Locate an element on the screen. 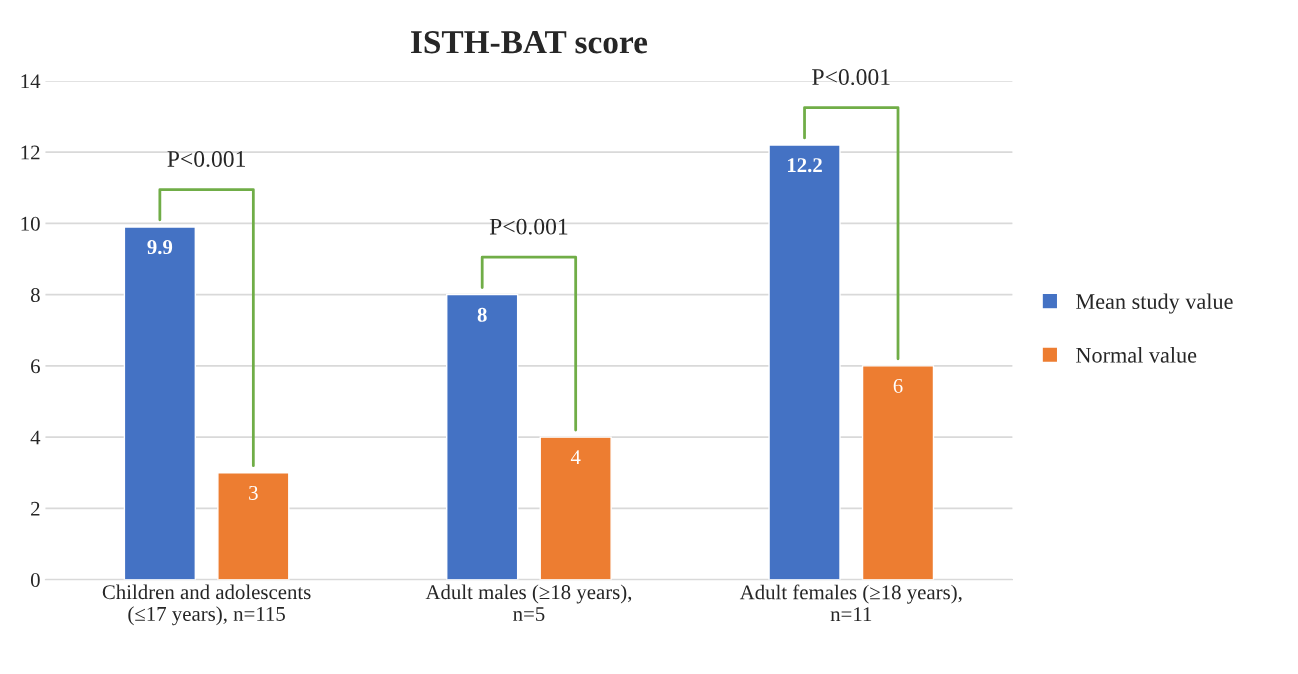  chart-title: ISTH-BAT score is located at coordinates (529, 42).